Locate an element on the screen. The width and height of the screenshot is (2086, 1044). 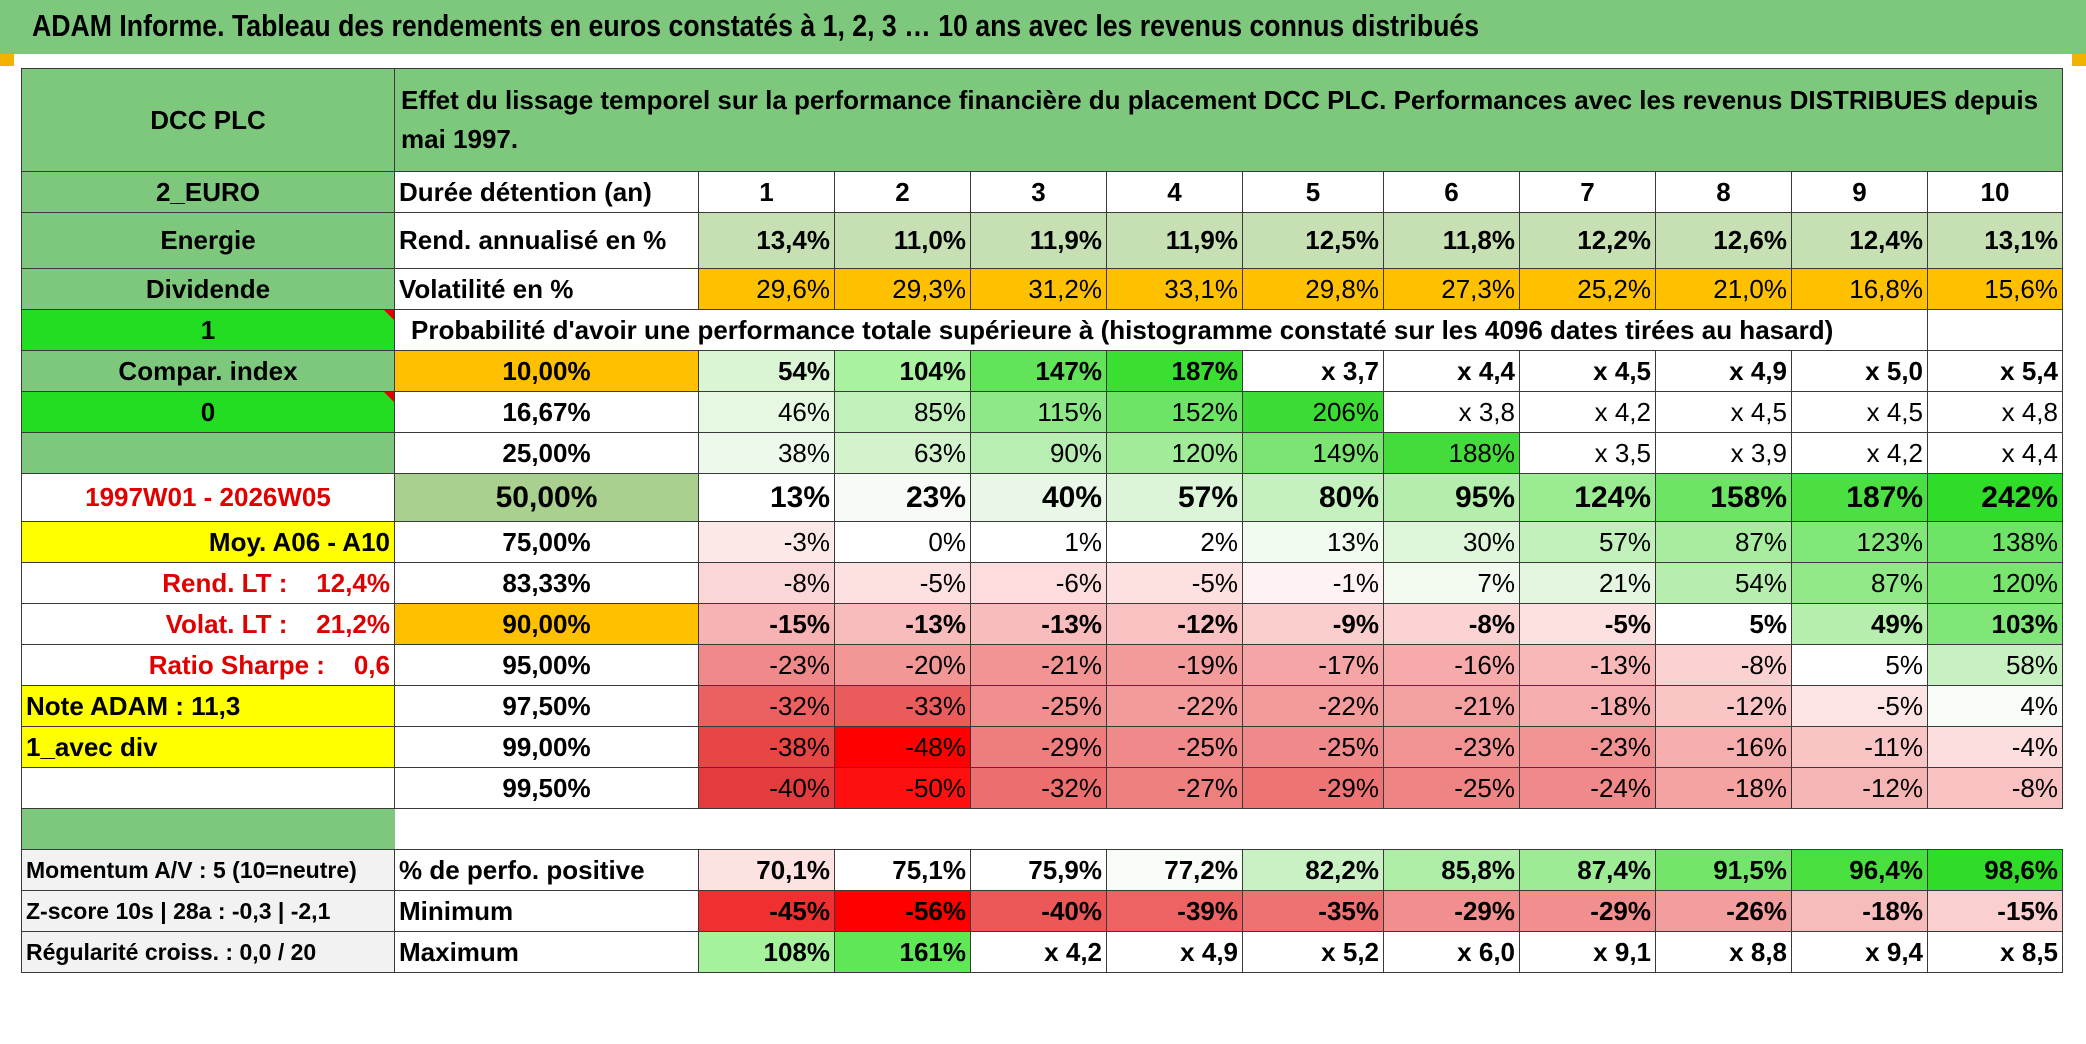
prob-value: x 4,5 is located at coordinates (1859, 412).